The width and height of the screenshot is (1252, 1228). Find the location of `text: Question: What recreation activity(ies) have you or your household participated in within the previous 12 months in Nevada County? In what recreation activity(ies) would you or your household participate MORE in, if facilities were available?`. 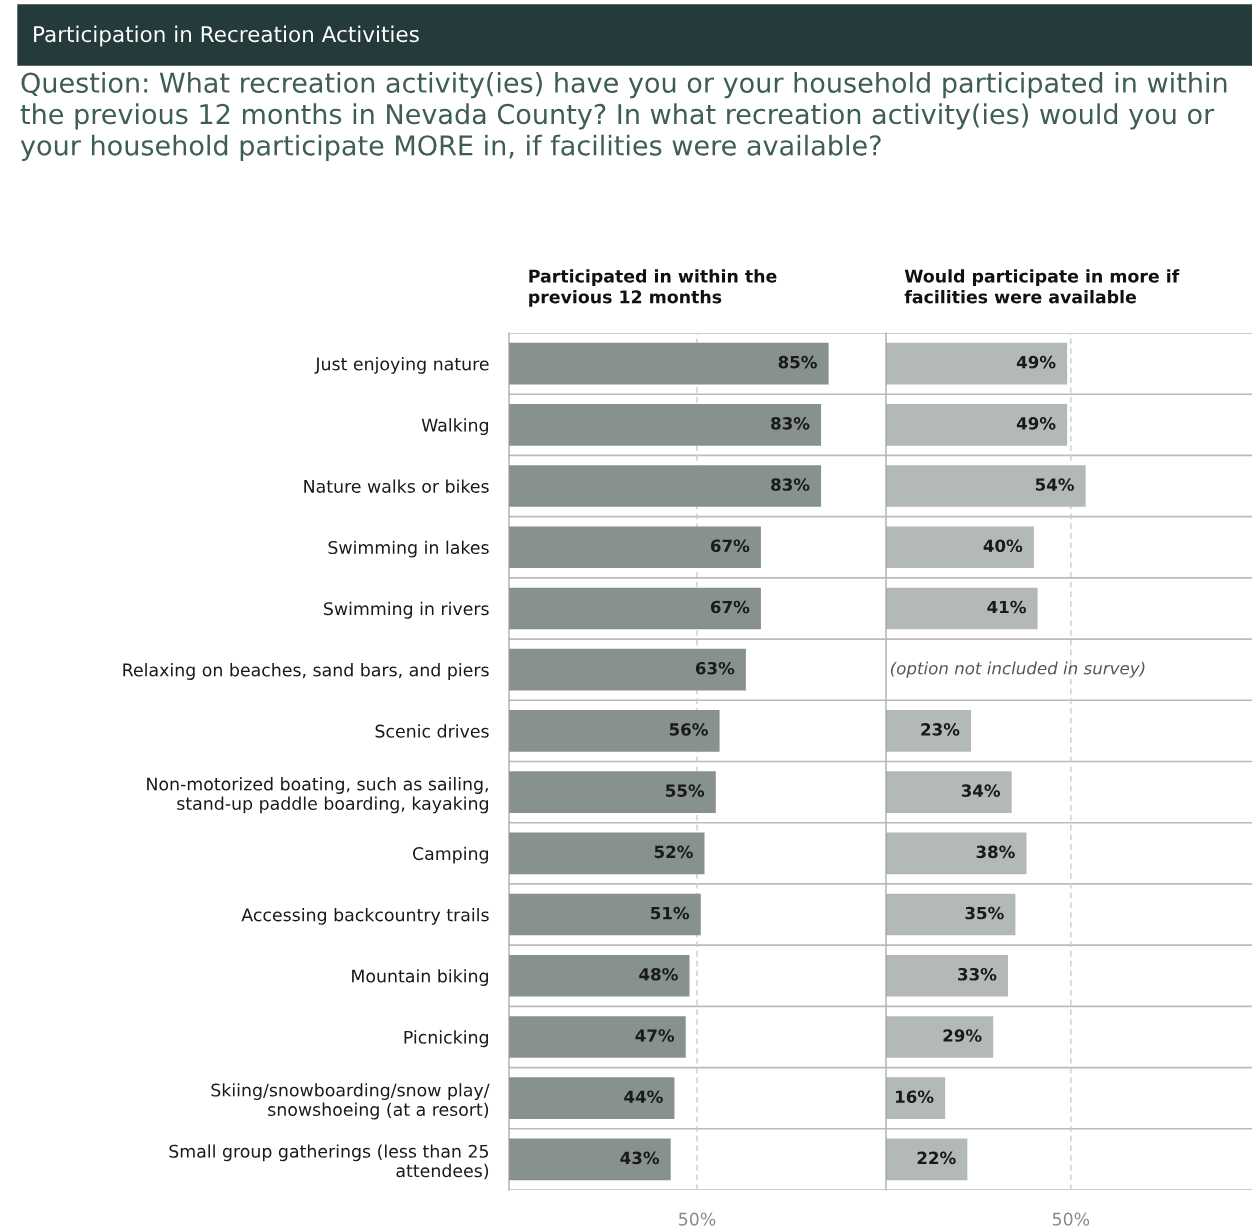

text: Question: What recreation activity(ies) have you or your household participated in within the previous 12 months in Nevada County? In what recreation activity(ies) would you or your household participate MORE in, if facilities were available? is located at coordinates (623, 116).